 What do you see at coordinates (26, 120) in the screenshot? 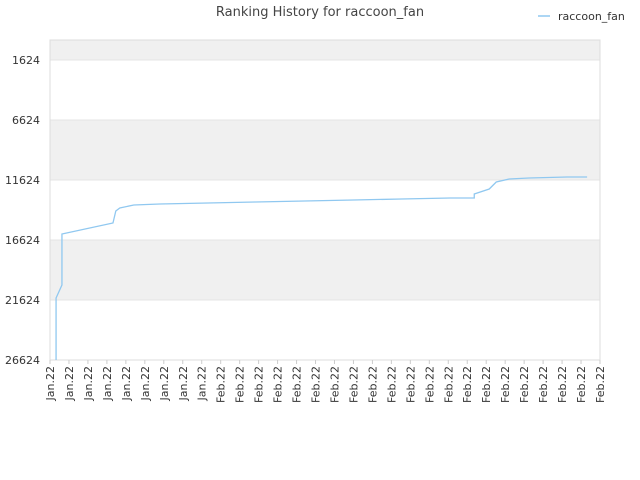
I see `y-tick-label: 6624` at bounding box center [26, 120].